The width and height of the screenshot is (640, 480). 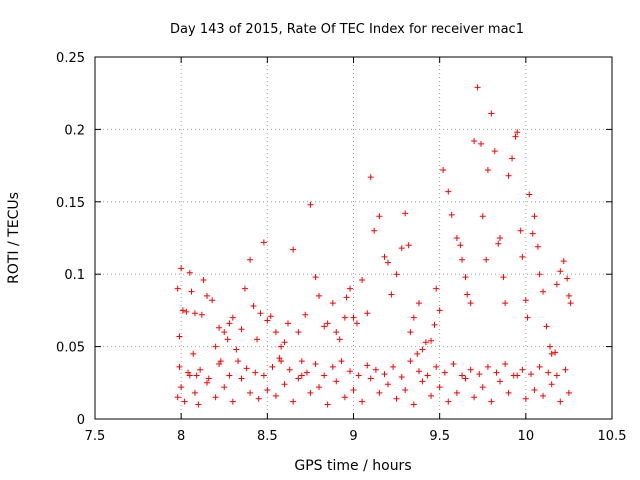 What do you see at coordinates (74, 130) in the screenshot?
I see `y-tick-label: 0.2` at bounding box center [74, 130].